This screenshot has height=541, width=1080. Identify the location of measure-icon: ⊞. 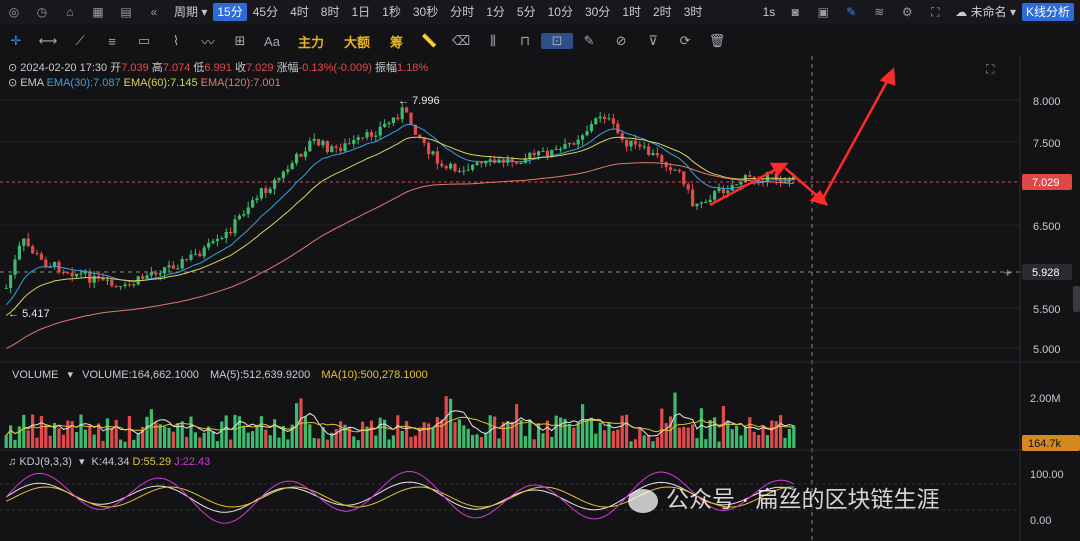
(240, 40).